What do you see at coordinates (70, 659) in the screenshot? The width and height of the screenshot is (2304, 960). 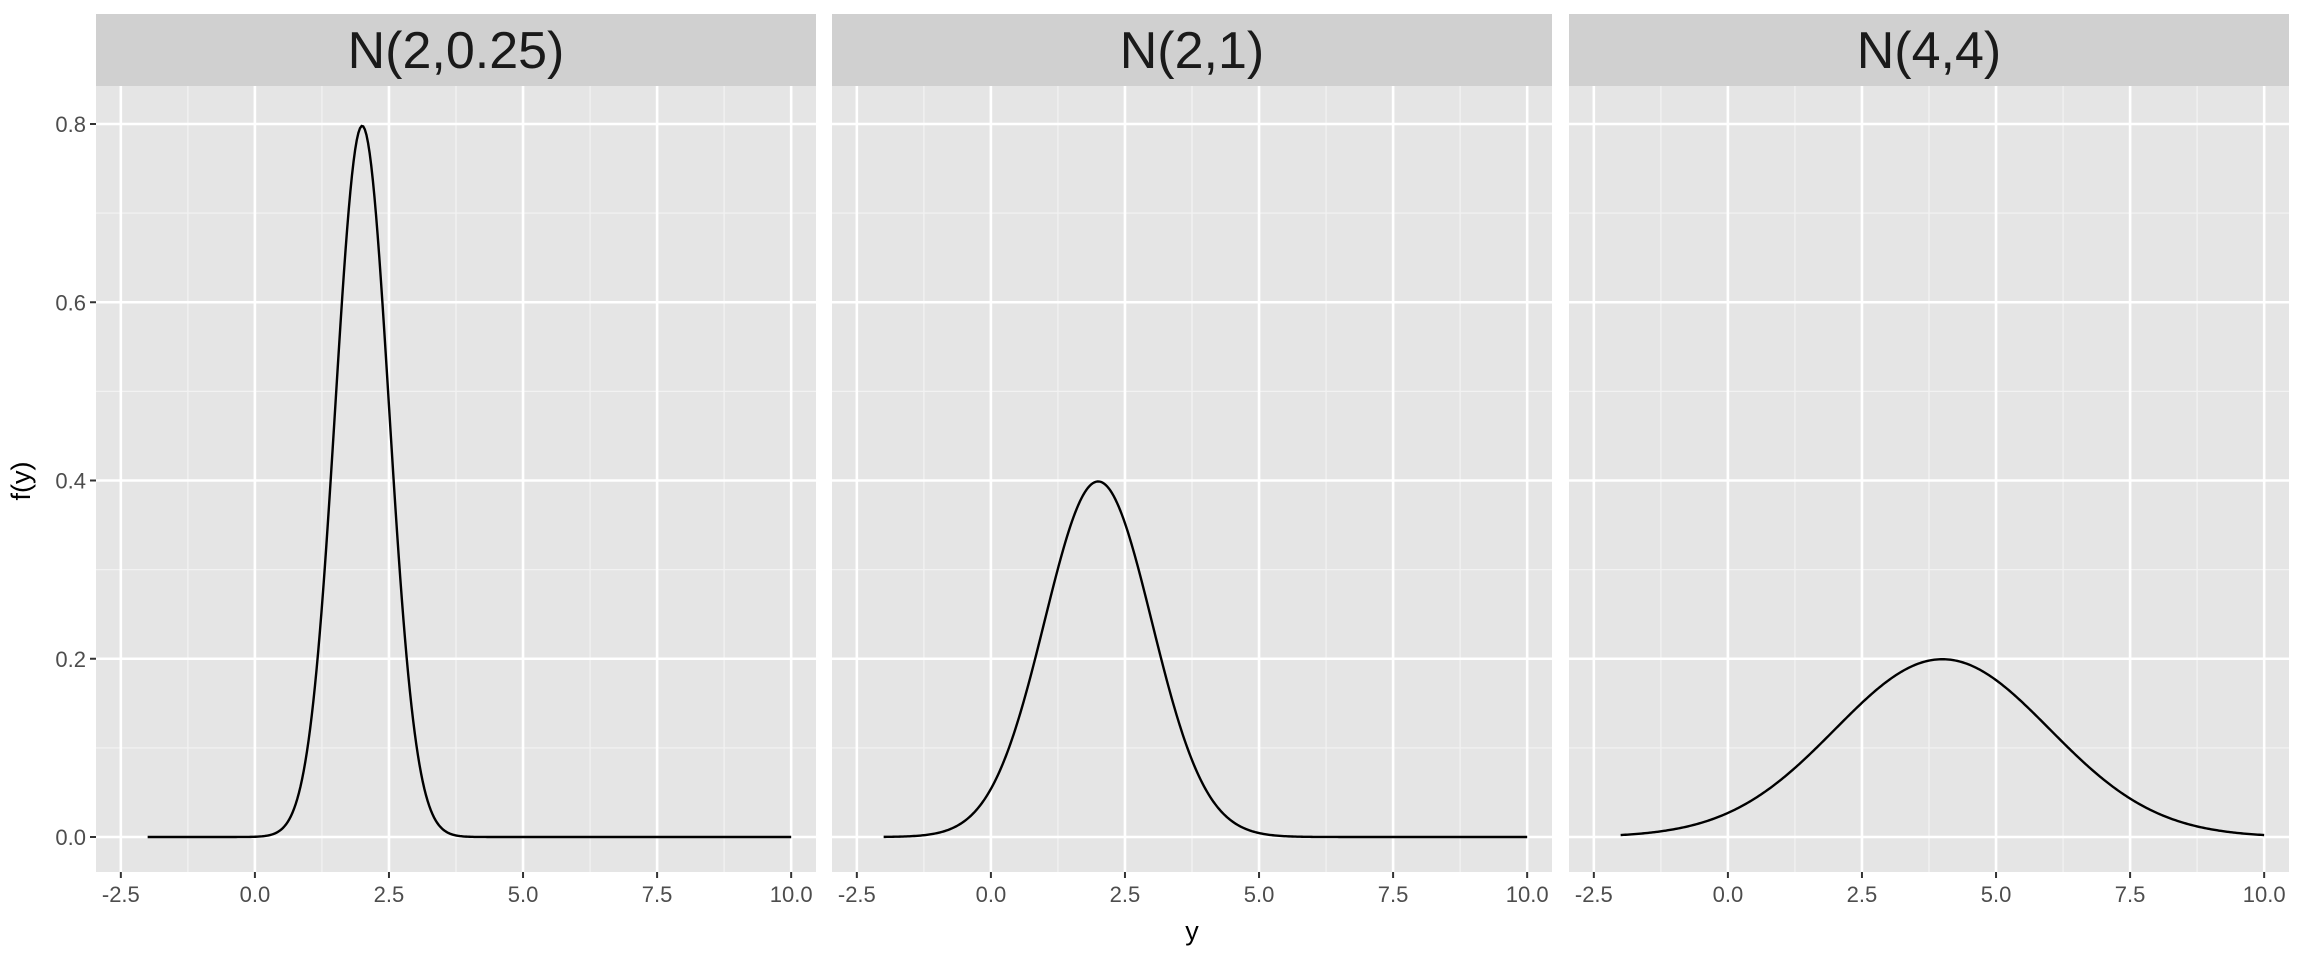 I see `y-tick-label: 0.2` at bounding box center [70, 659].